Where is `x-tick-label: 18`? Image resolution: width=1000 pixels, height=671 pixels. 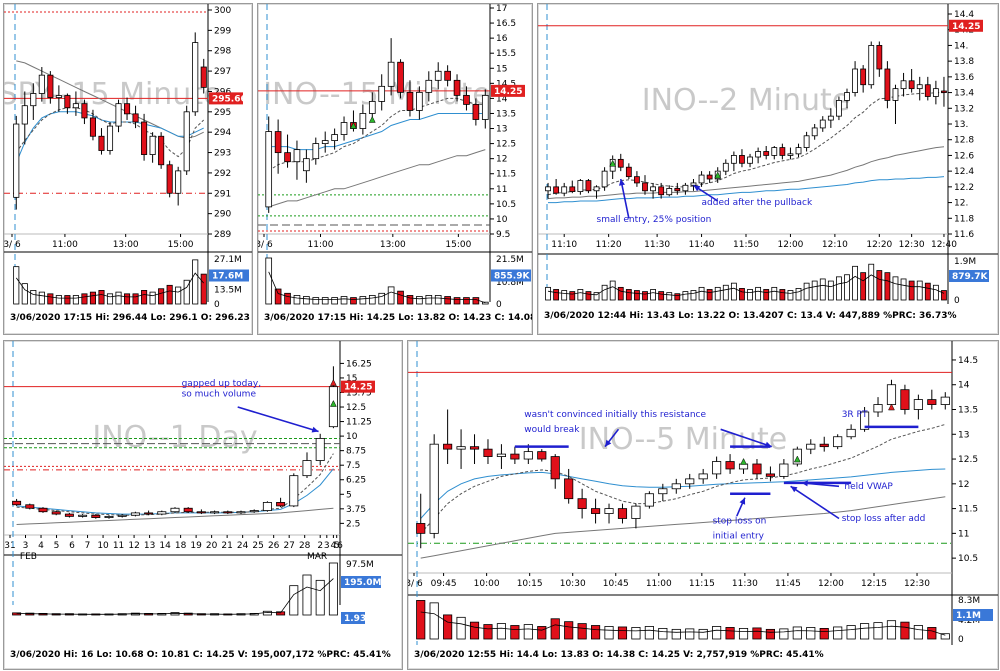
x-tick-label: 18 is located at coordinates (181, 546).